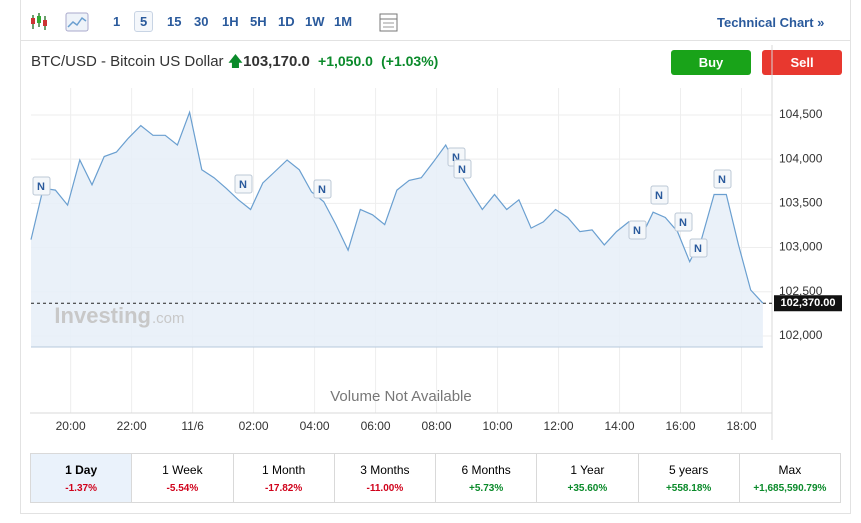 The width and height of the screenshot is (861, 523). What do you see at coordinates (127, 61) in the screenshot?
I see `symbol: BTC/USD - Bitcoin US Dollar` at bounding box center [127, 61].